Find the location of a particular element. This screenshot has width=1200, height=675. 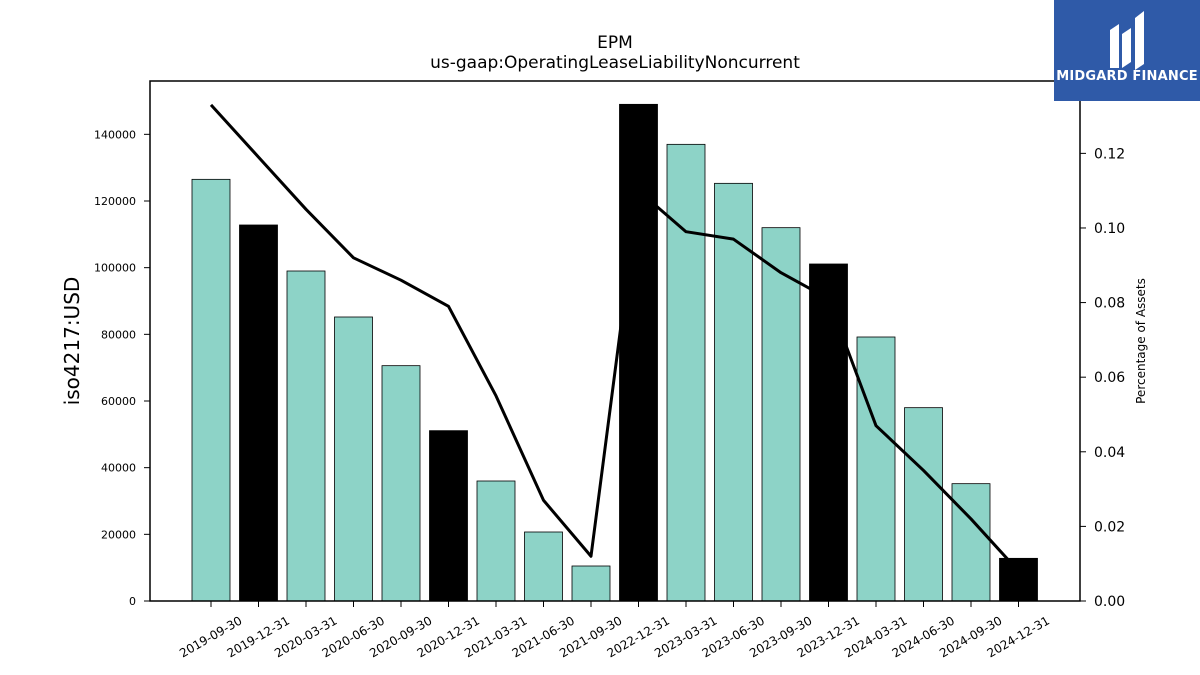

y-tick-label: 120000 is located at coordinates (115, 201).